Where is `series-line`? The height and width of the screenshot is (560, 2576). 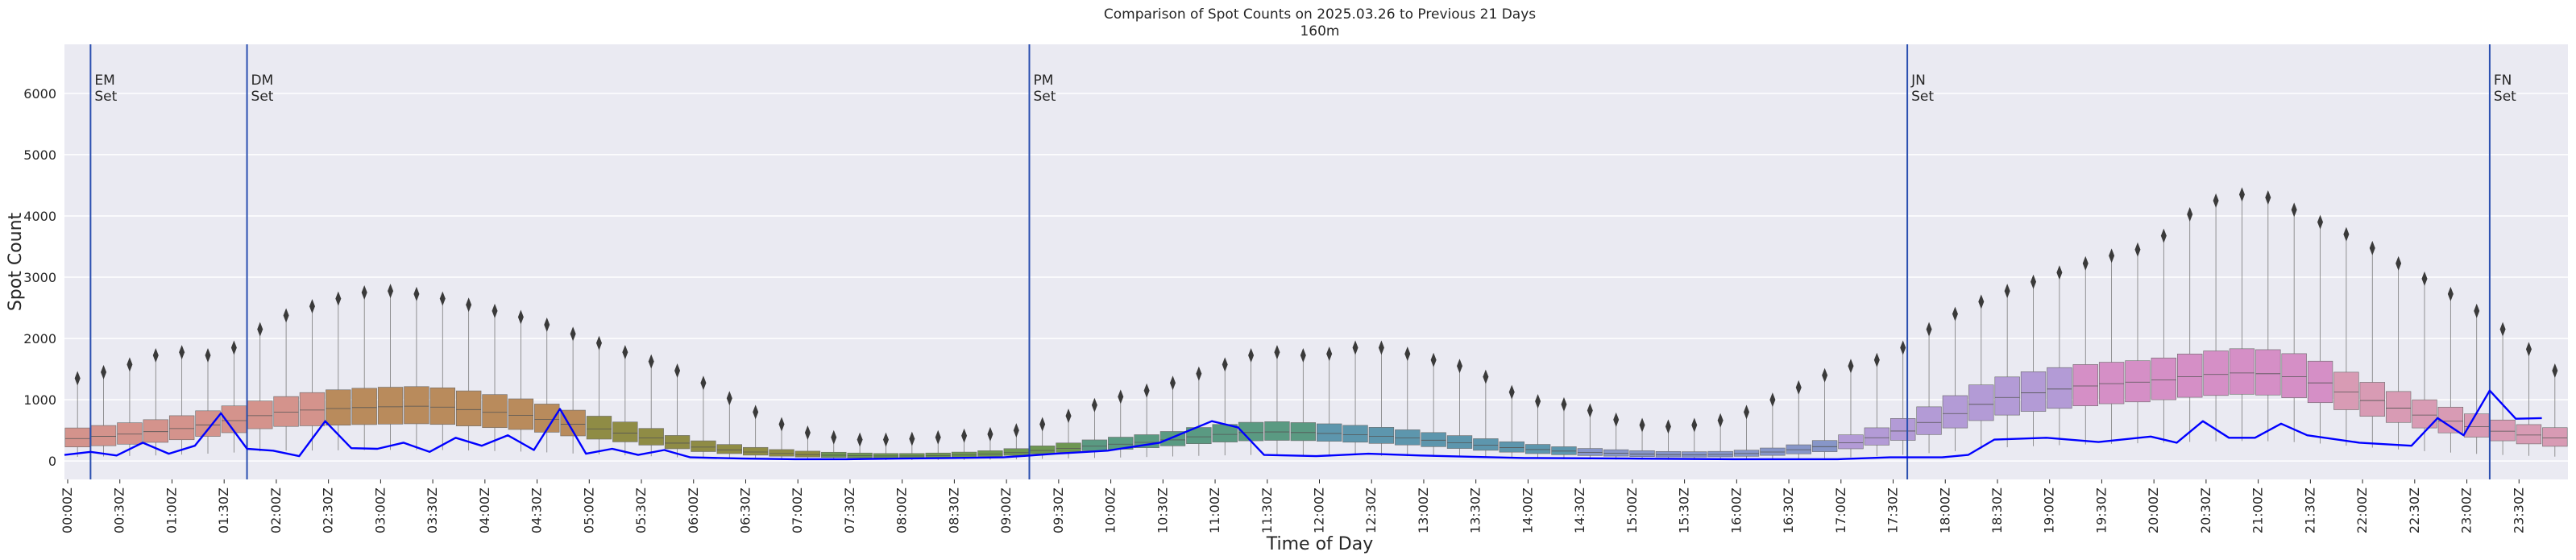
series-line is located at coordinates (1303, 425).